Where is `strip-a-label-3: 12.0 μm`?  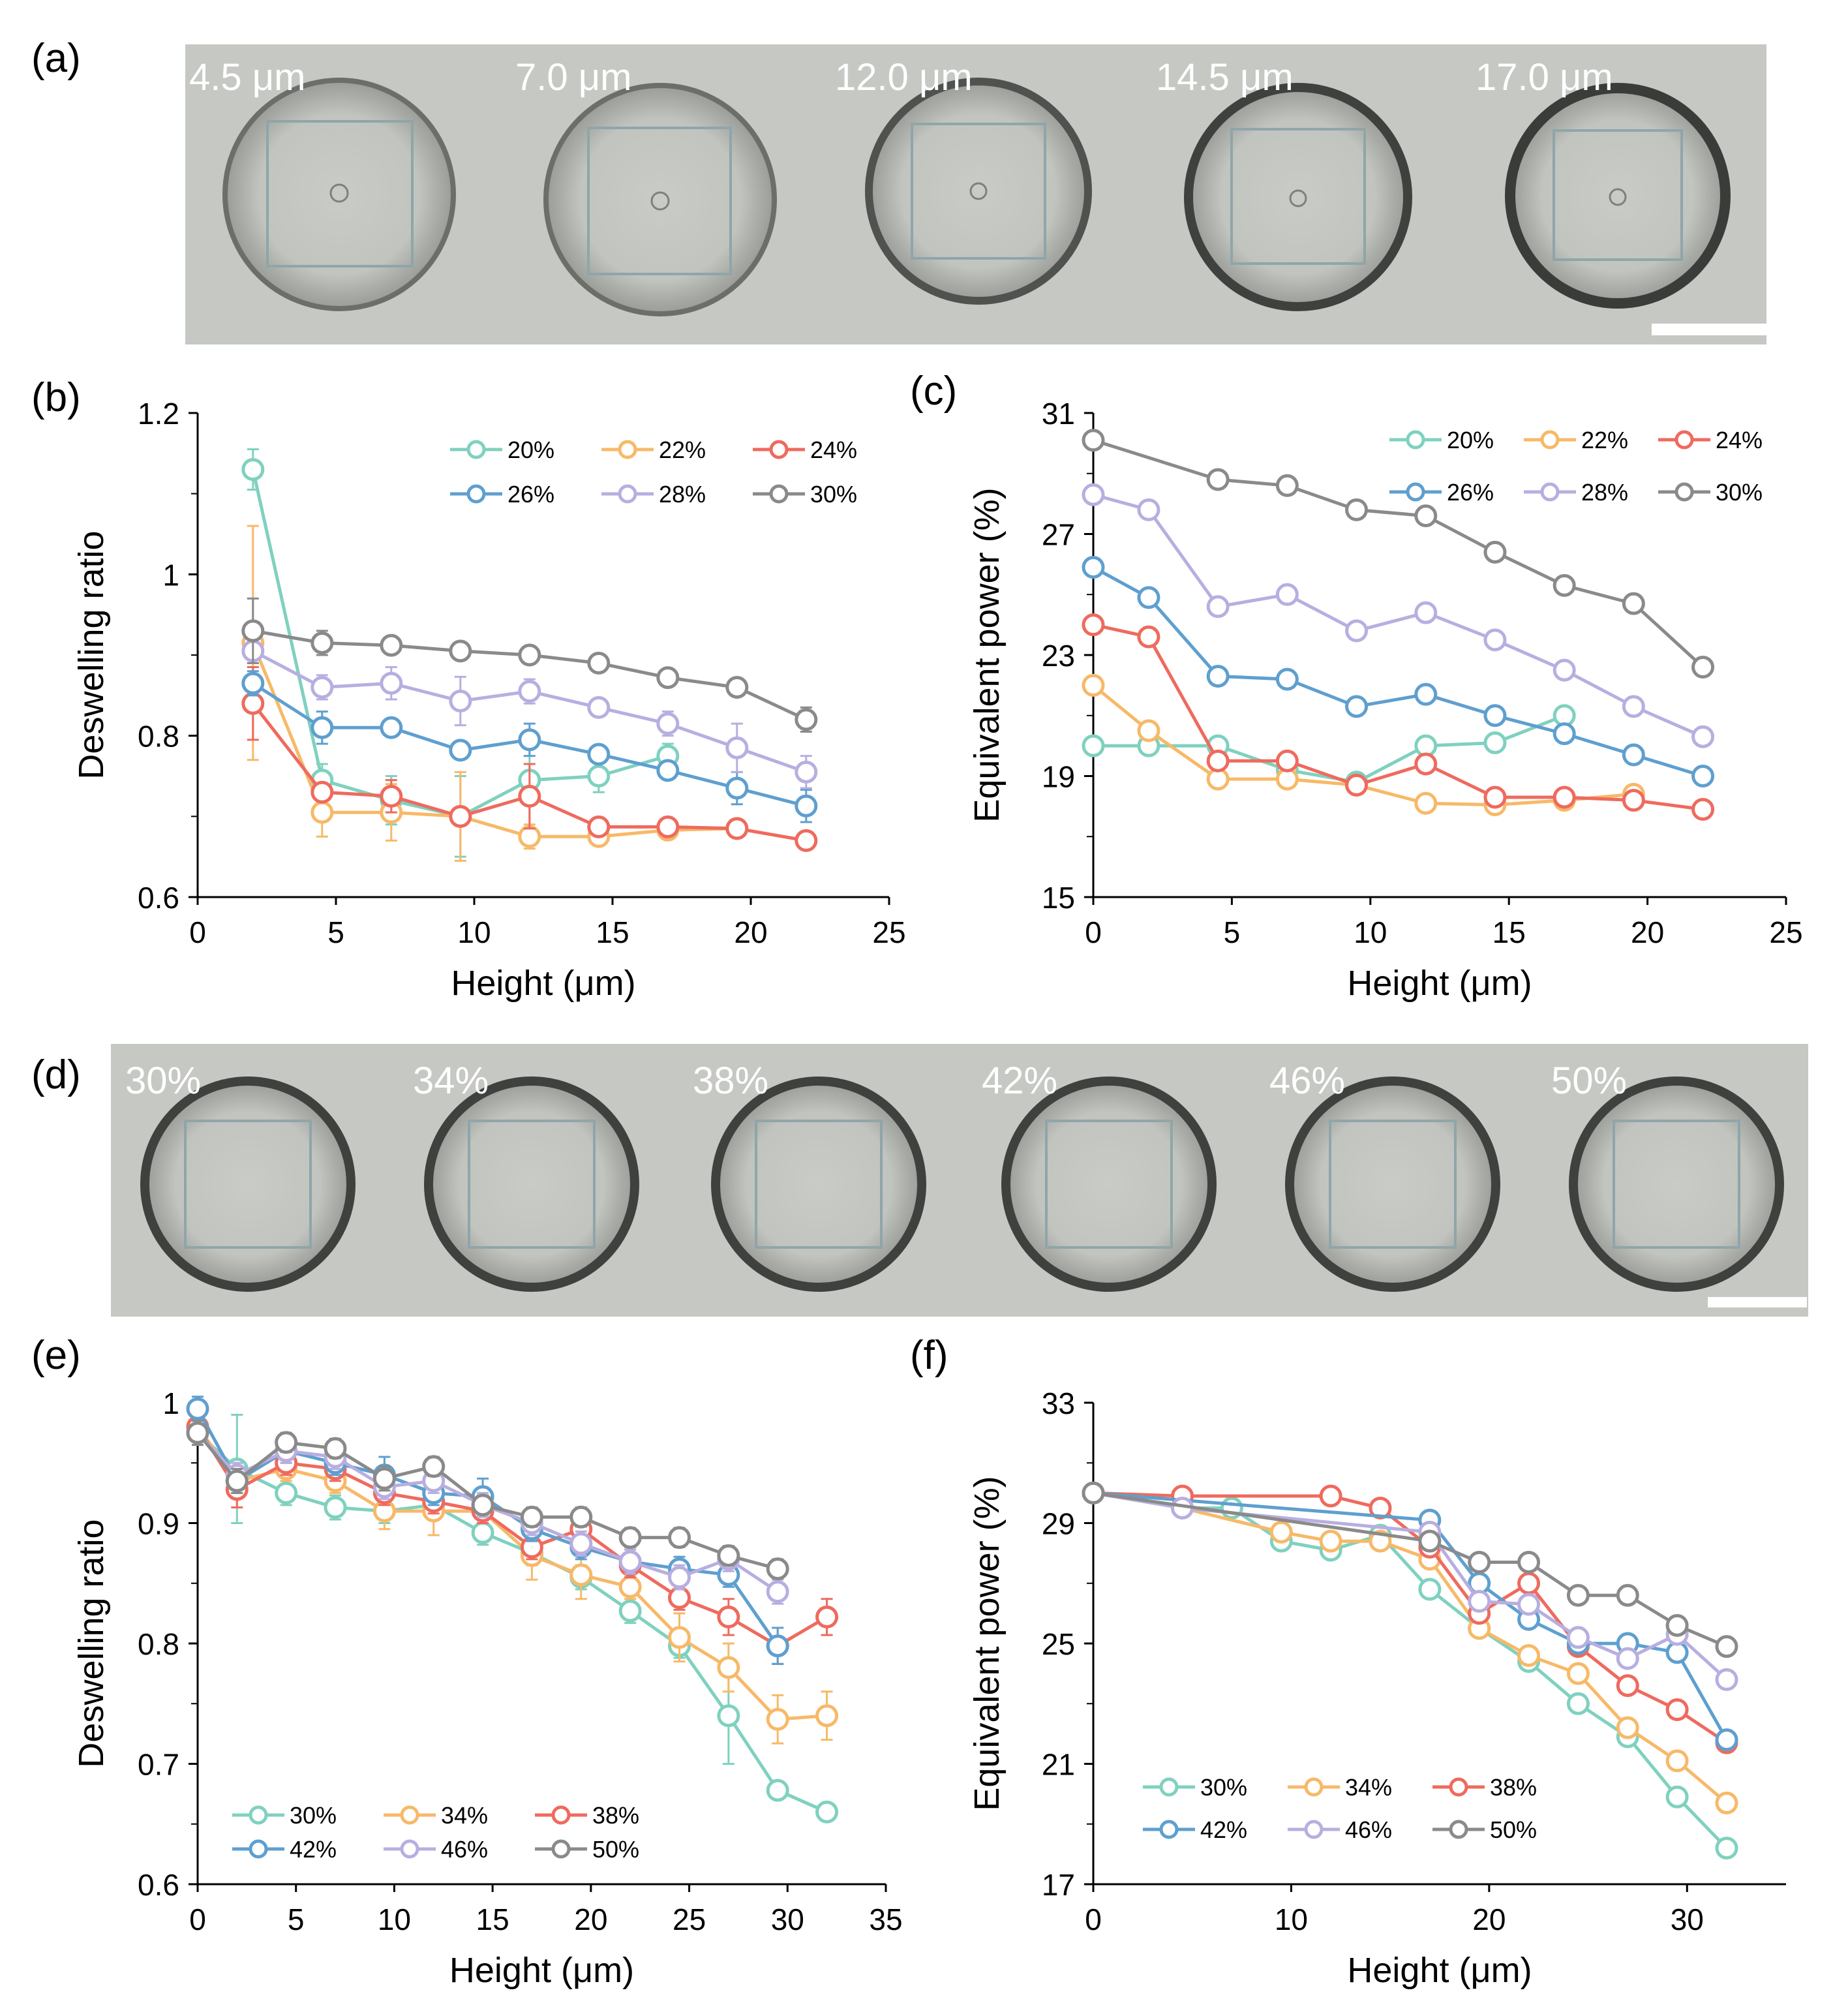
strip-a-label-3: 12.0 μm is located at coordinates (904, 78).